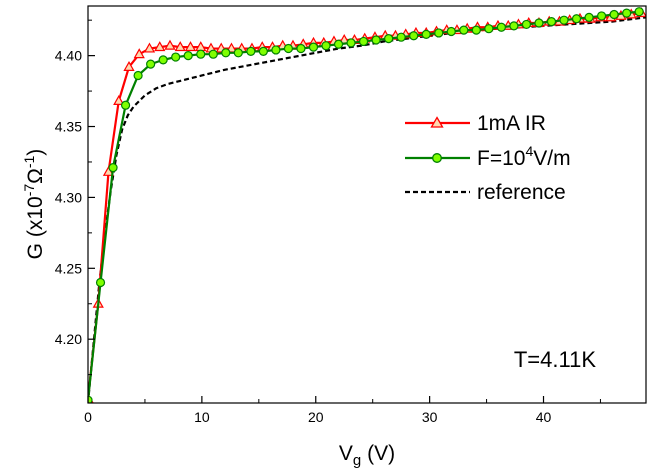 This screenshot has width=660, height=472. I want to click on legend: 1mA IR F=104V/m reference, so click(488, 158).